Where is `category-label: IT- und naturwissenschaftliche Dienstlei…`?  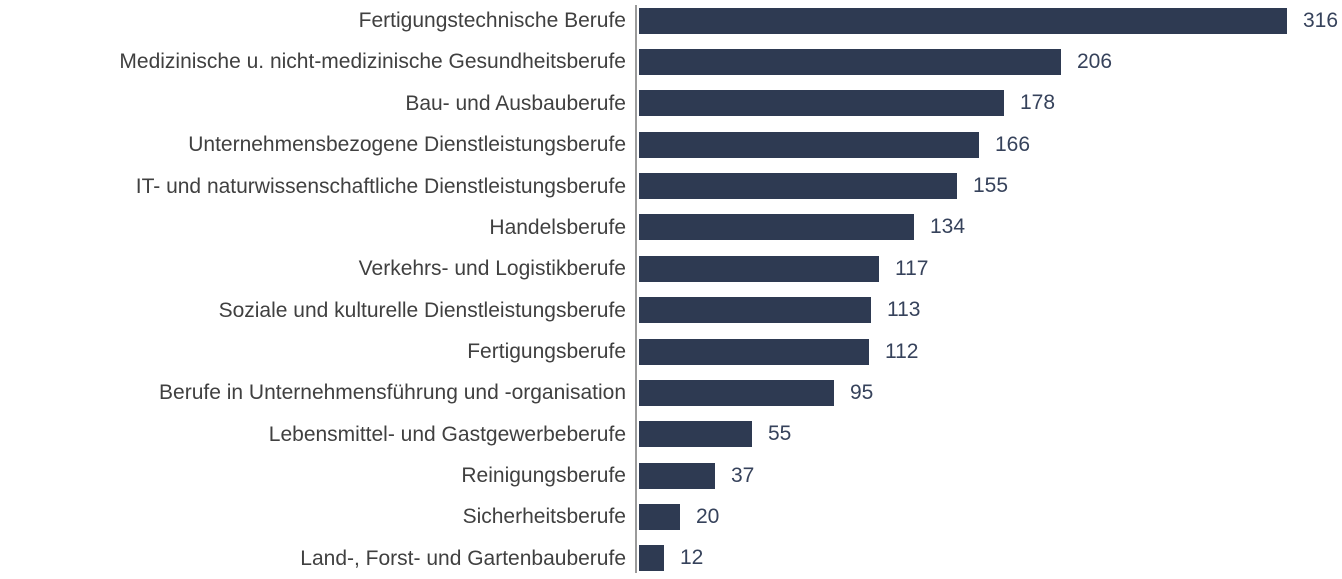 category-label: IT- und naturwissenschaftliche Dienstlei… is located at coordinates (380, 186).